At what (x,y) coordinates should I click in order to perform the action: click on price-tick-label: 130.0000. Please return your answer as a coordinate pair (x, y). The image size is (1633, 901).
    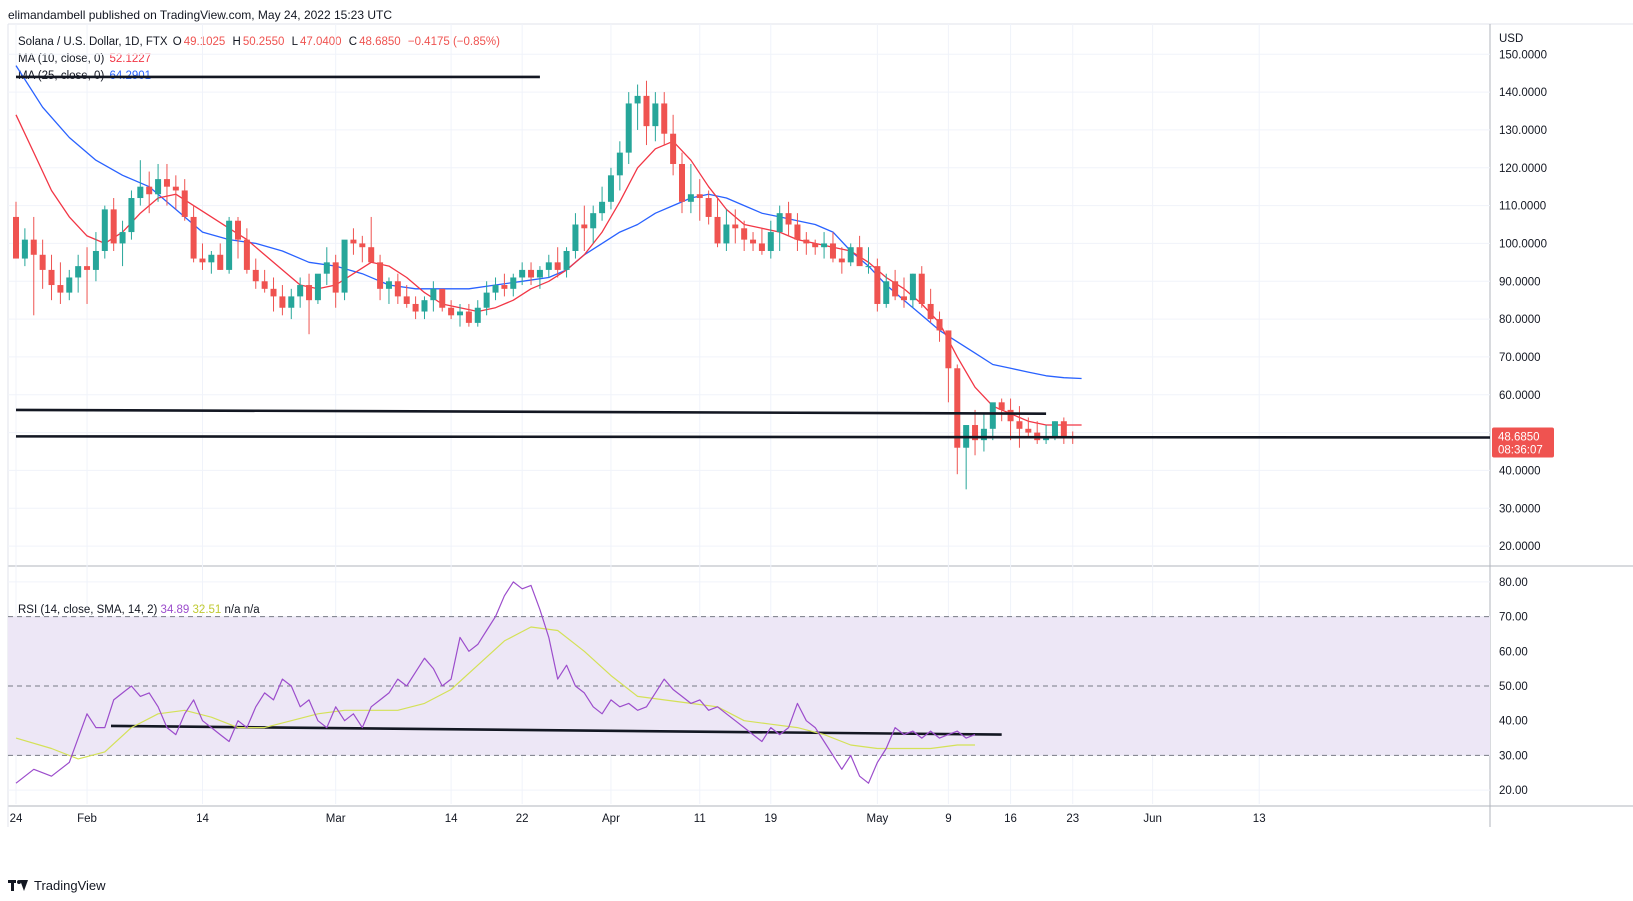
    Looking at the image, I should click on (1523, 131).